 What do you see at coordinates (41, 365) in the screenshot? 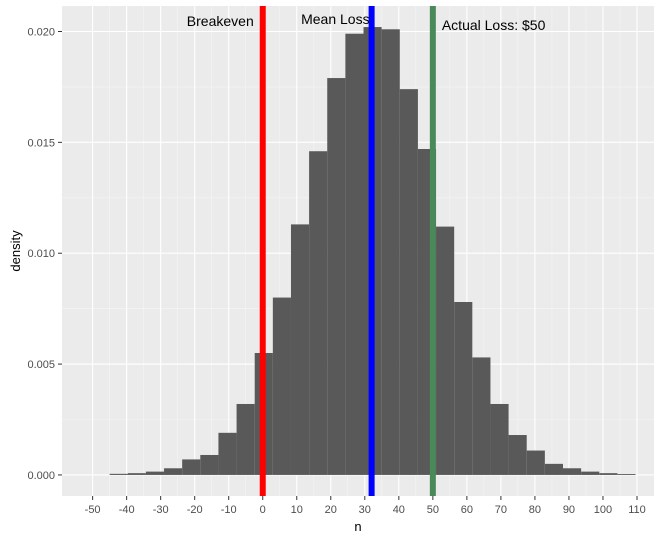
I see `y-tick-label: 0.005` at bounding box center [41, 365].